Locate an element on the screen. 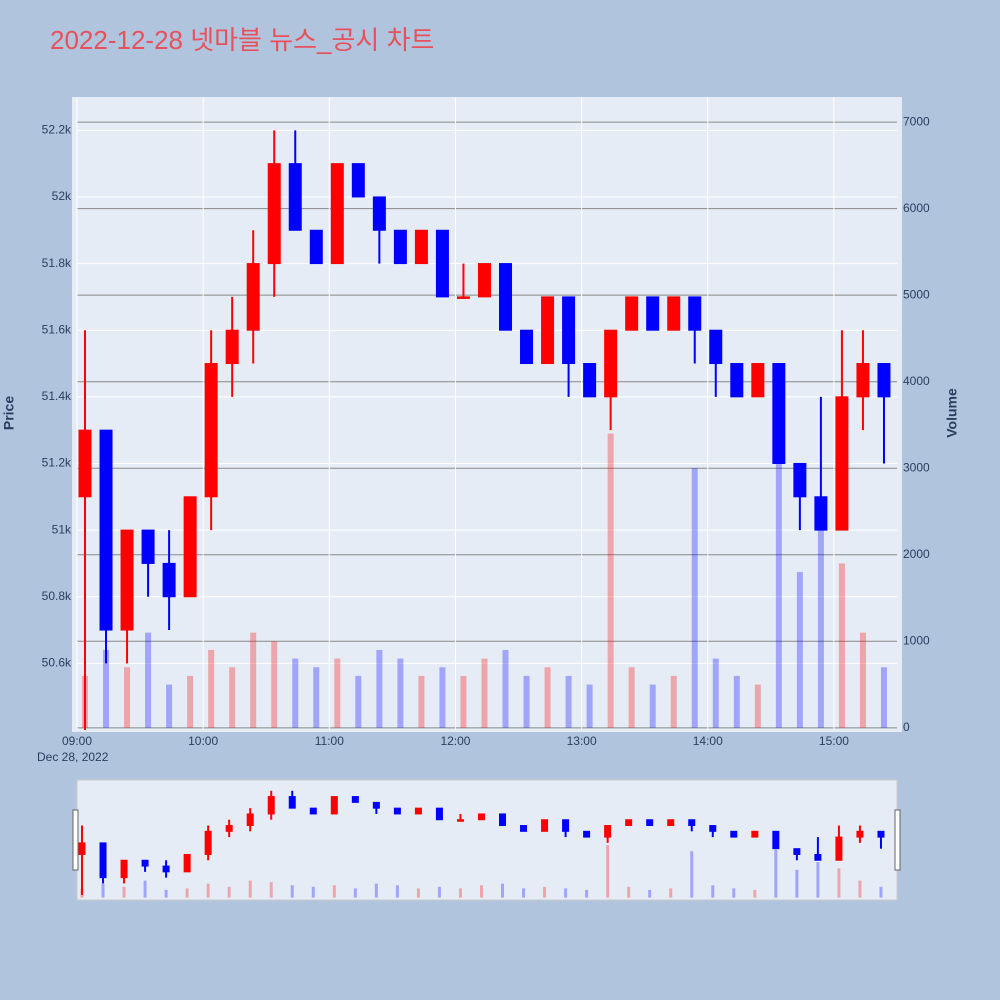 The width and height of the screenshot is (1000, 1000). x-tick-label: 11:00 is located at coordinates (329, 741).